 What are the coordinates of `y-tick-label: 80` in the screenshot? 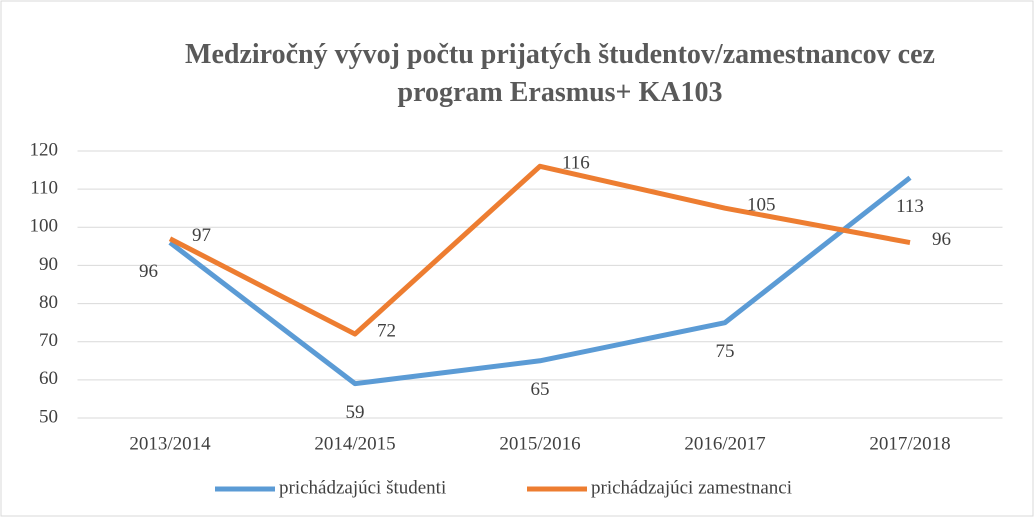 It's located at (48, 302).